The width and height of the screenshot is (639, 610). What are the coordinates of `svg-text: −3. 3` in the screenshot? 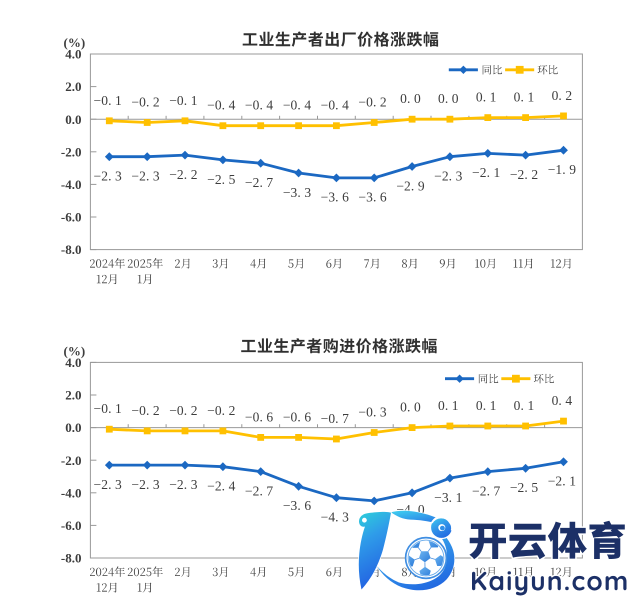 It's located at (297, 192).